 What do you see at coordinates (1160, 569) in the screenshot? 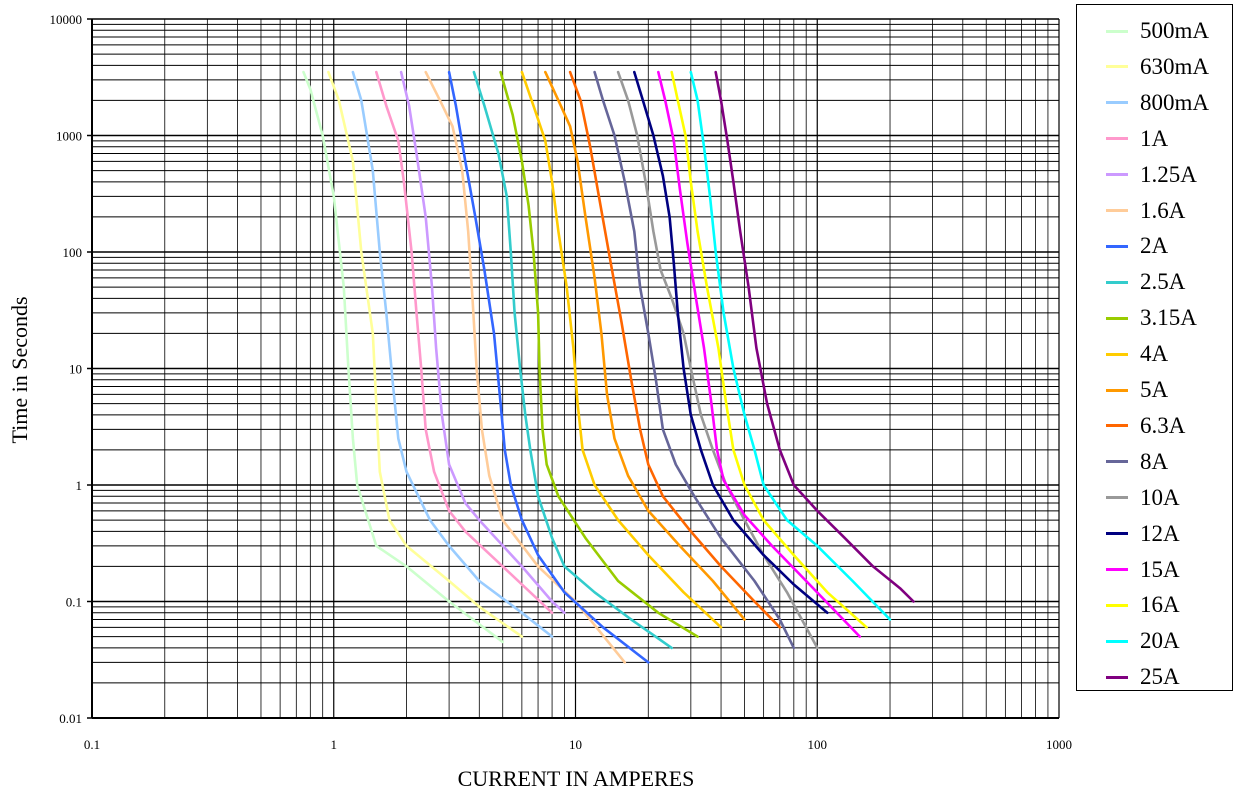
I see `legend-label: 15A` at bounding box center [1160, 569].